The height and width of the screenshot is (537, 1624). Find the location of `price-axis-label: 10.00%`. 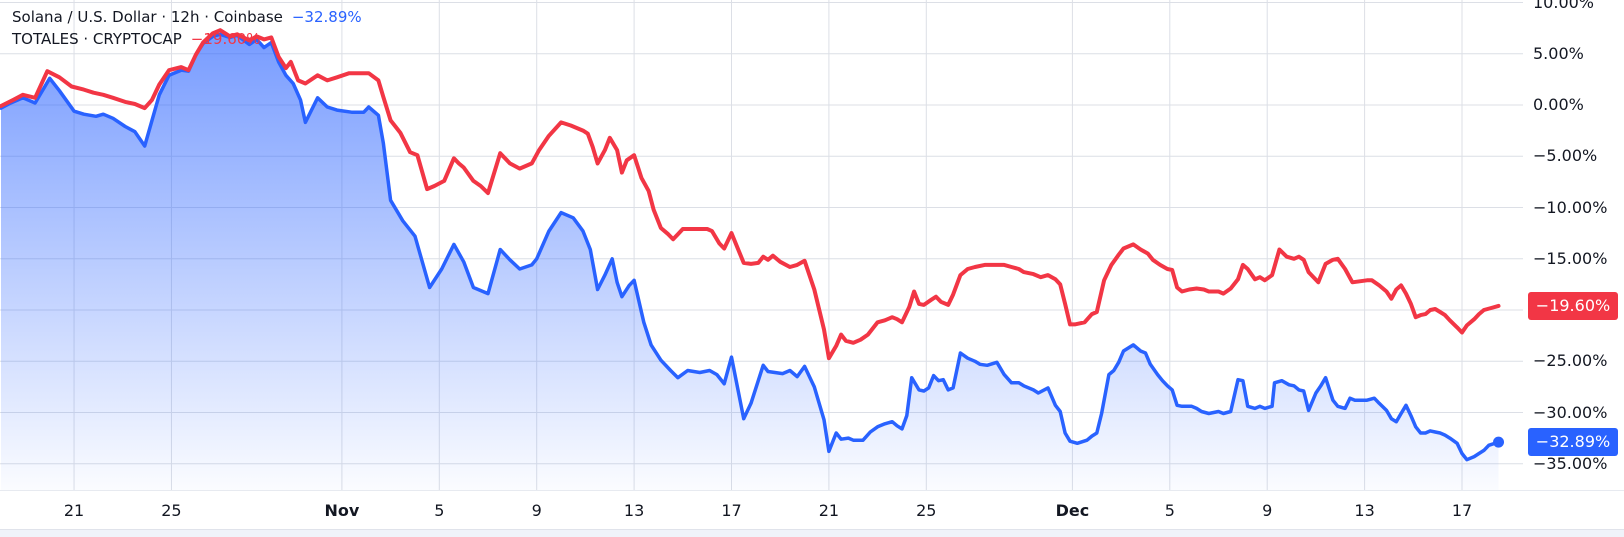

price-axis-label: 10.00% is located at coordinates (1564, 6).